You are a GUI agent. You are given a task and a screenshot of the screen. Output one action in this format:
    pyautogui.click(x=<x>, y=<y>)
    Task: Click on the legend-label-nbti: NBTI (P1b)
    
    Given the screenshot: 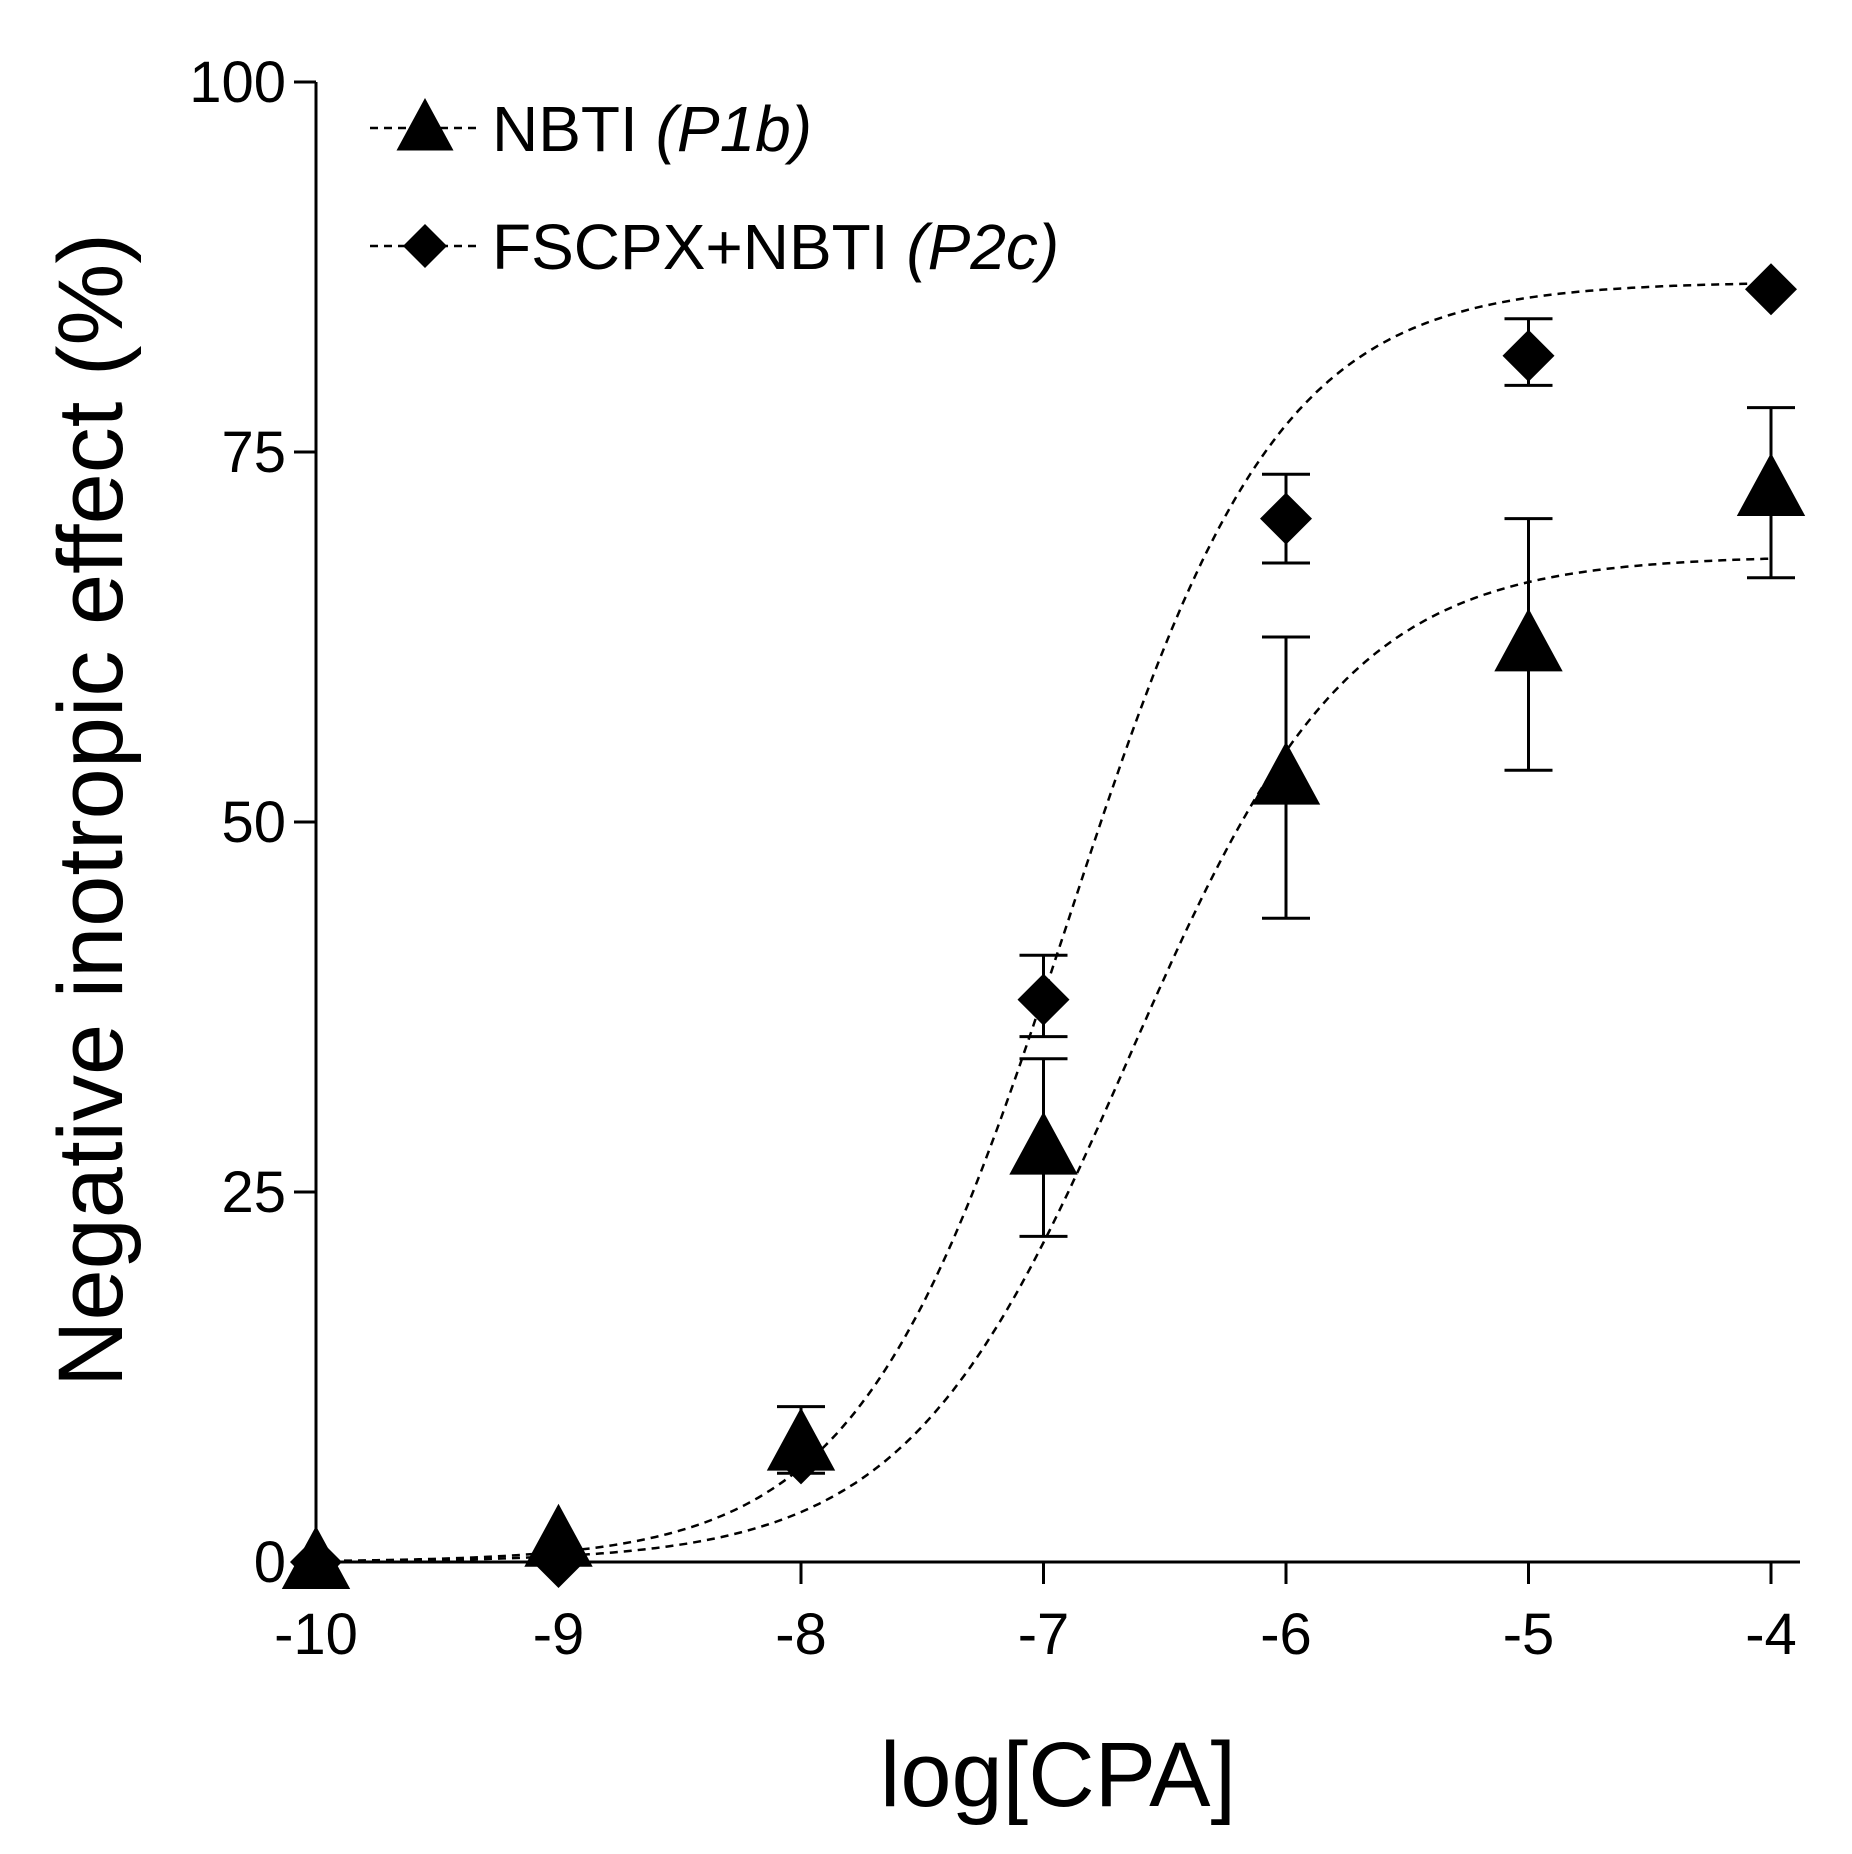 What is the action you would take?
    pyautogui.click(x=652, y=129)
    